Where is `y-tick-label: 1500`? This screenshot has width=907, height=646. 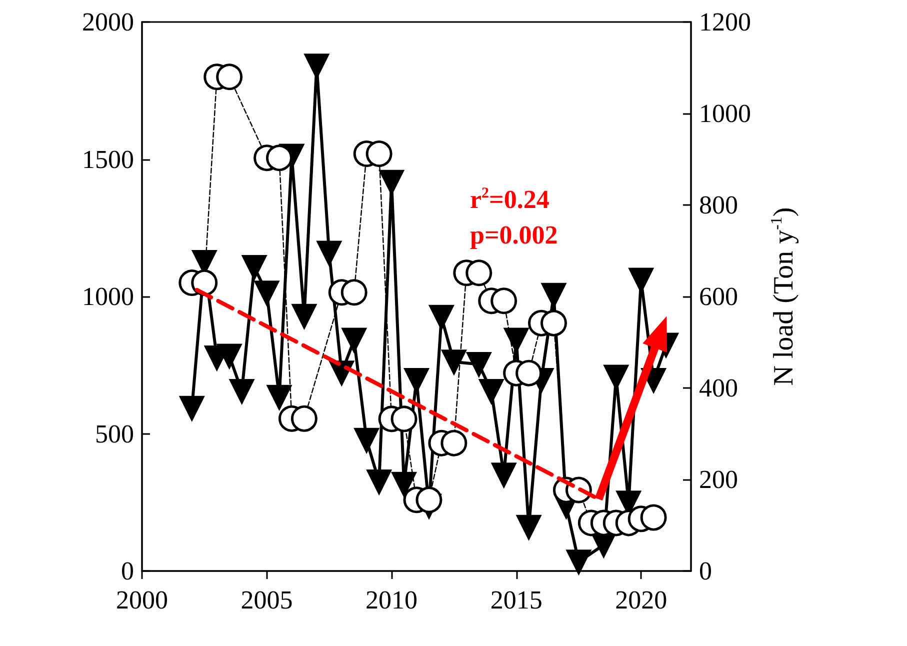
y-tick-label: 1500 is located at coordinates (108, 159).